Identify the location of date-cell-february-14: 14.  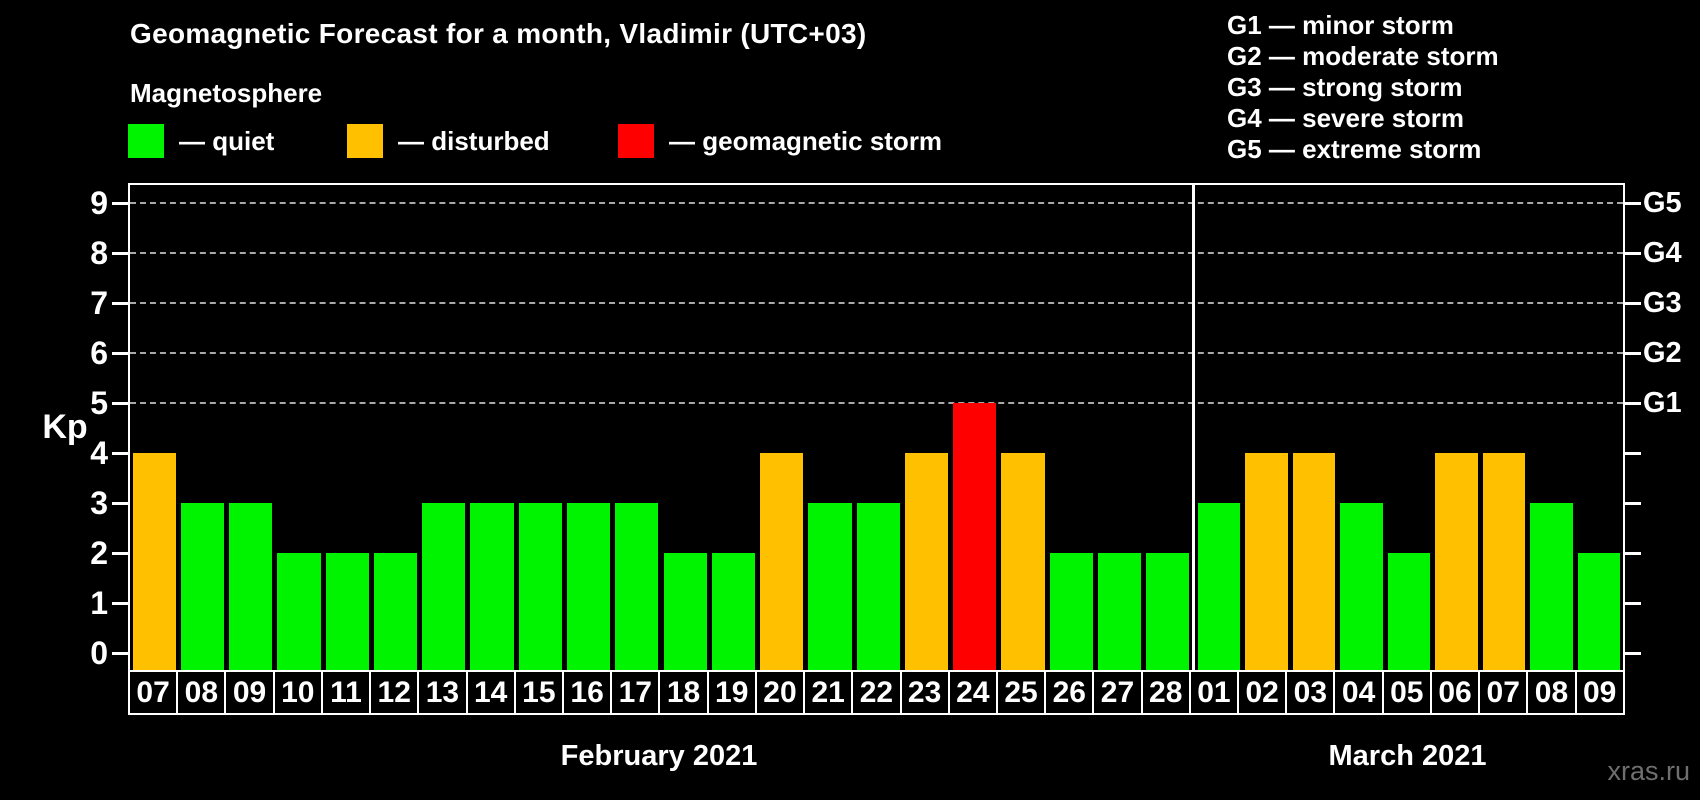
(489, 692).